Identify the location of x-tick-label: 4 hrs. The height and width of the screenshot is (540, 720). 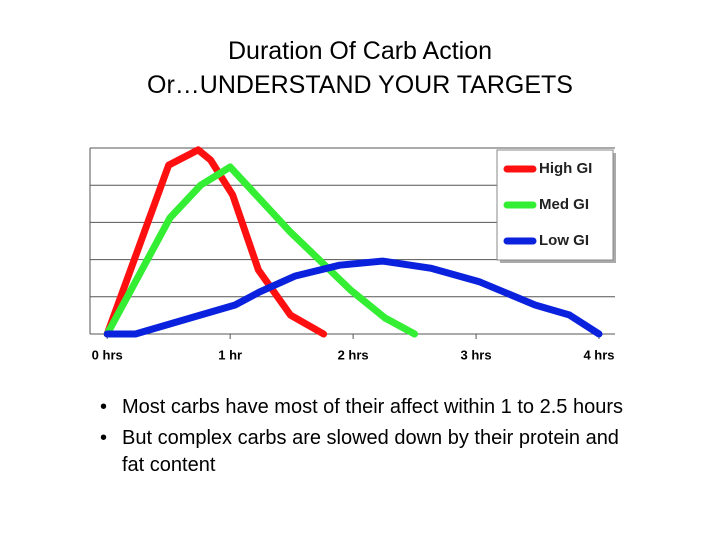
(598, 354).